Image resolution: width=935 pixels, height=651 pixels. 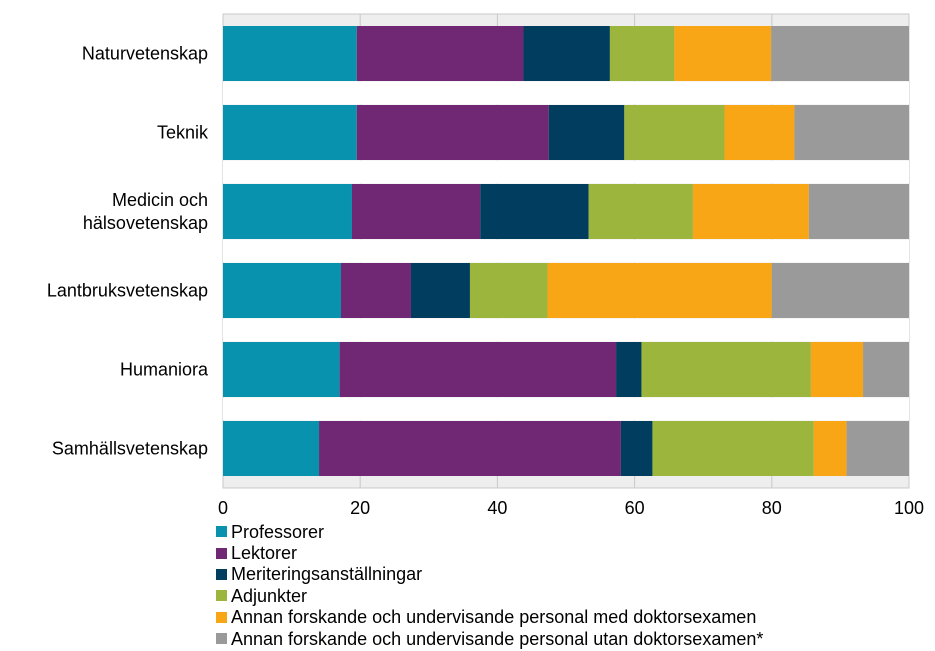 I want to click on category-label: Samhällsvetenskap, so click(x=130, y=449).